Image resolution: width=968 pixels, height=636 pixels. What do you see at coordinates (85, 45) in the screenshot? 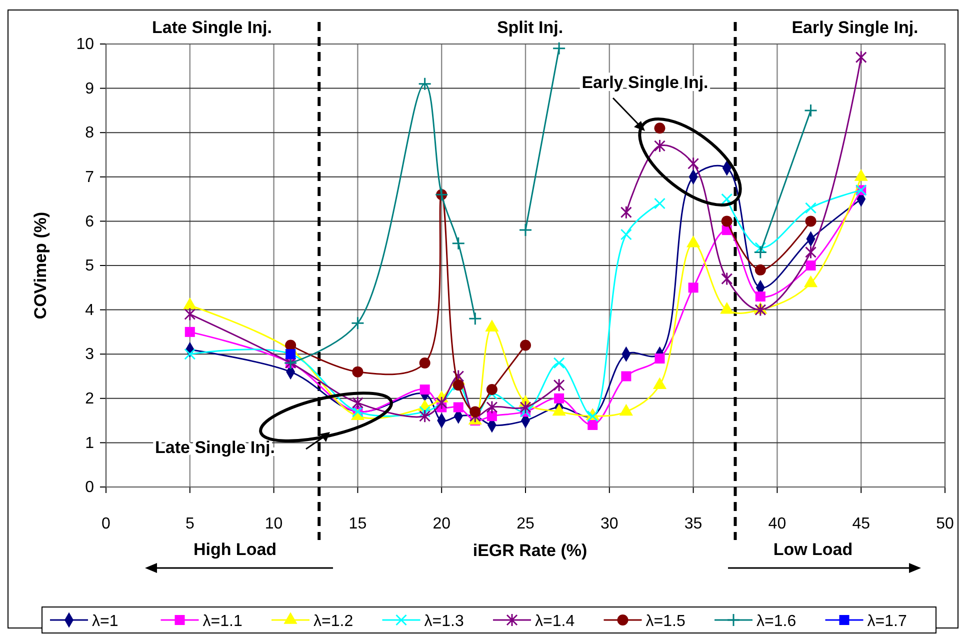
I see `y-tick-label: 10` at bounding box center [85, 45].